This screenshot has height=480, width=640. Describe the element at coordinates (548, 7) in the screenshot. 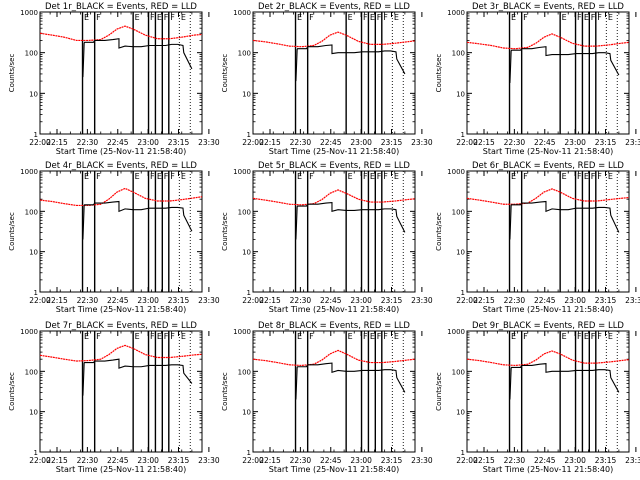

I see `panel-title: Det 3r_BLACK = Events, RED = LLD` at that location.